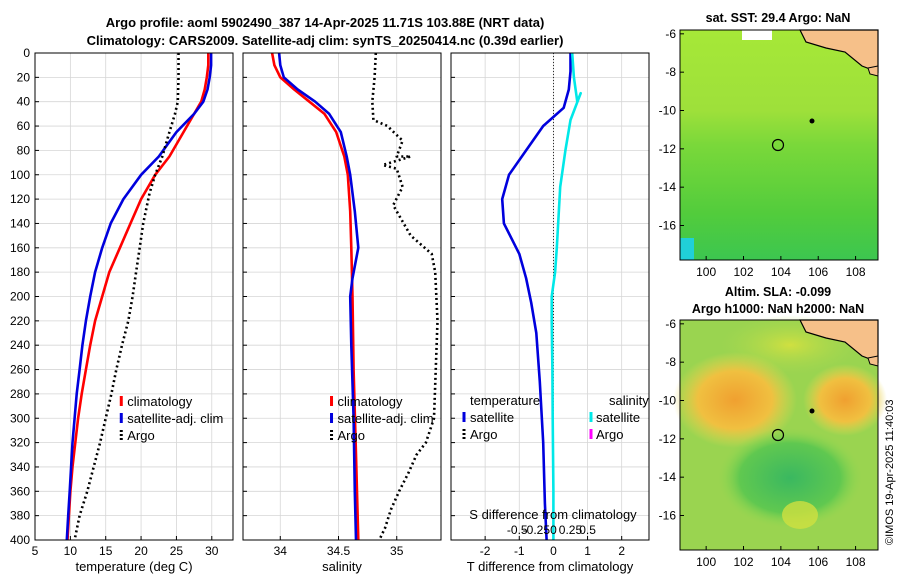 The width and height of the screenshot is (900, 580). Describe the element at coordinates (20, 345) in the screenshot. I see `y-tick-label: 240` at that location.